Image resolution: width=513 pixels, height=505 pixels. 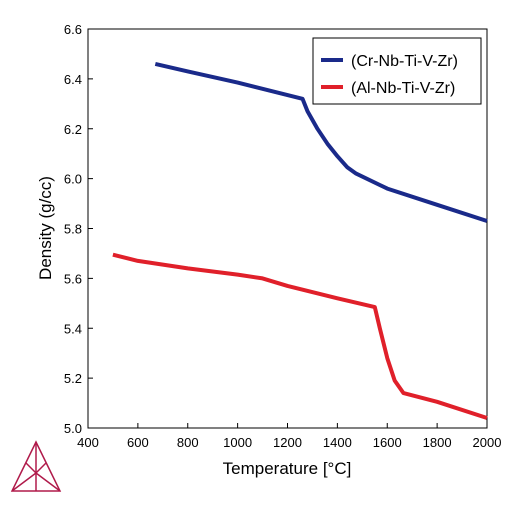 What do you see at coordinates (387, 442) in the screenshot?
I see `x-tick-label: 1600` at bounding box center [387, 442].